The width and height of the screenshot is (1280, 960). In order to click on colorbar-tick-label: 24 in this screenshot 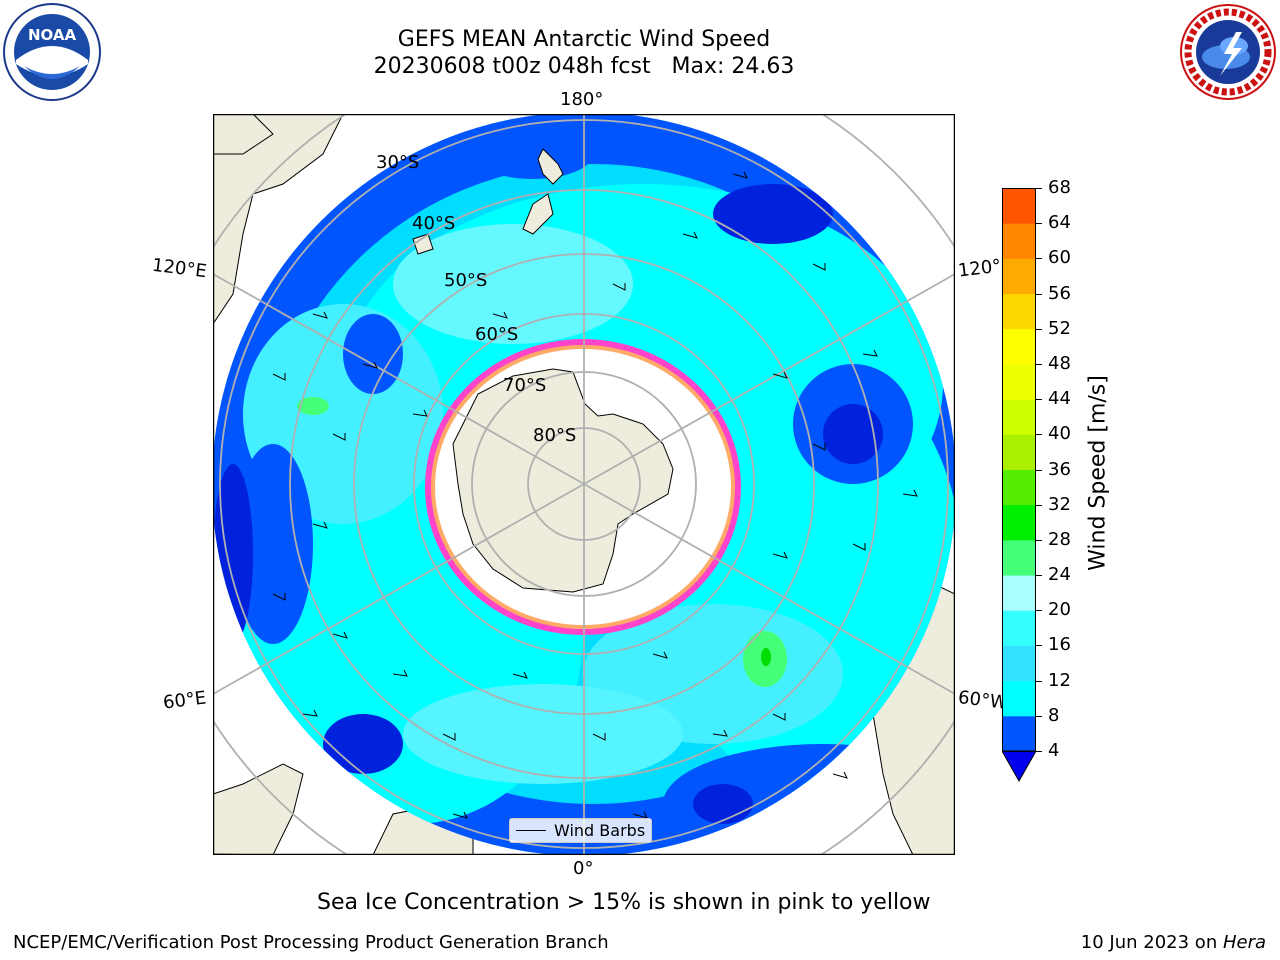, I will do `click(1059, 575)`.